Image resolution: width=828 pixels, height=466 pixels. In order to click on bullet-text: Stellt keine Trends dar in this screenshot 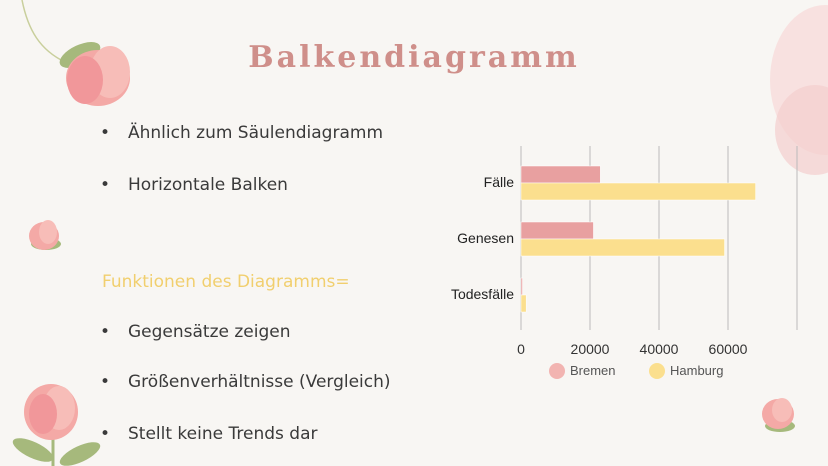, I will do `click(223, 434)`.